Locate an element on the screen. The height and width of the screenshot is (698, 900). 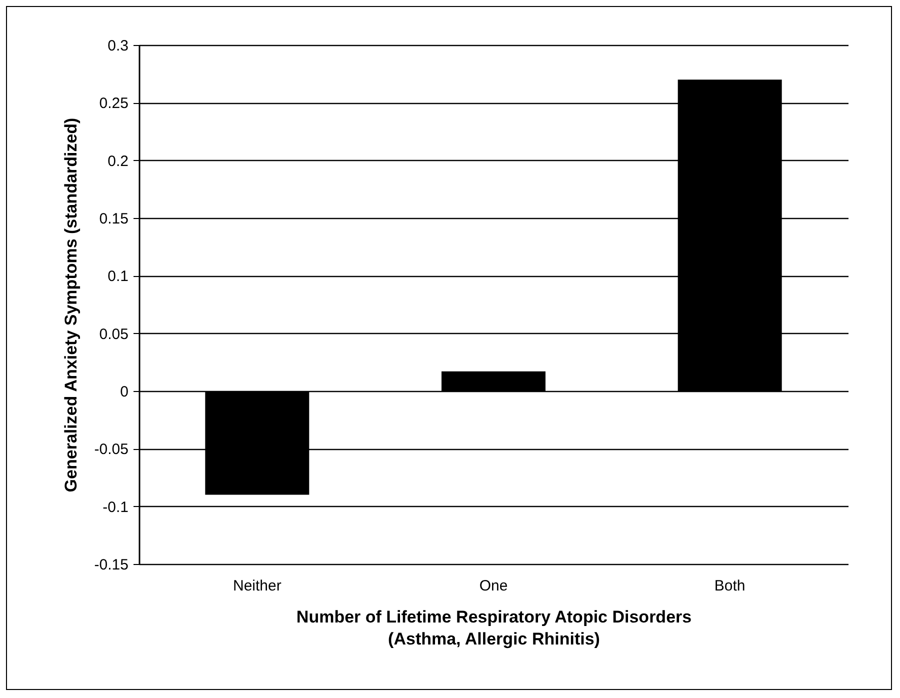
y-tick-label: 0.3 is located at coordinates (118, 46).